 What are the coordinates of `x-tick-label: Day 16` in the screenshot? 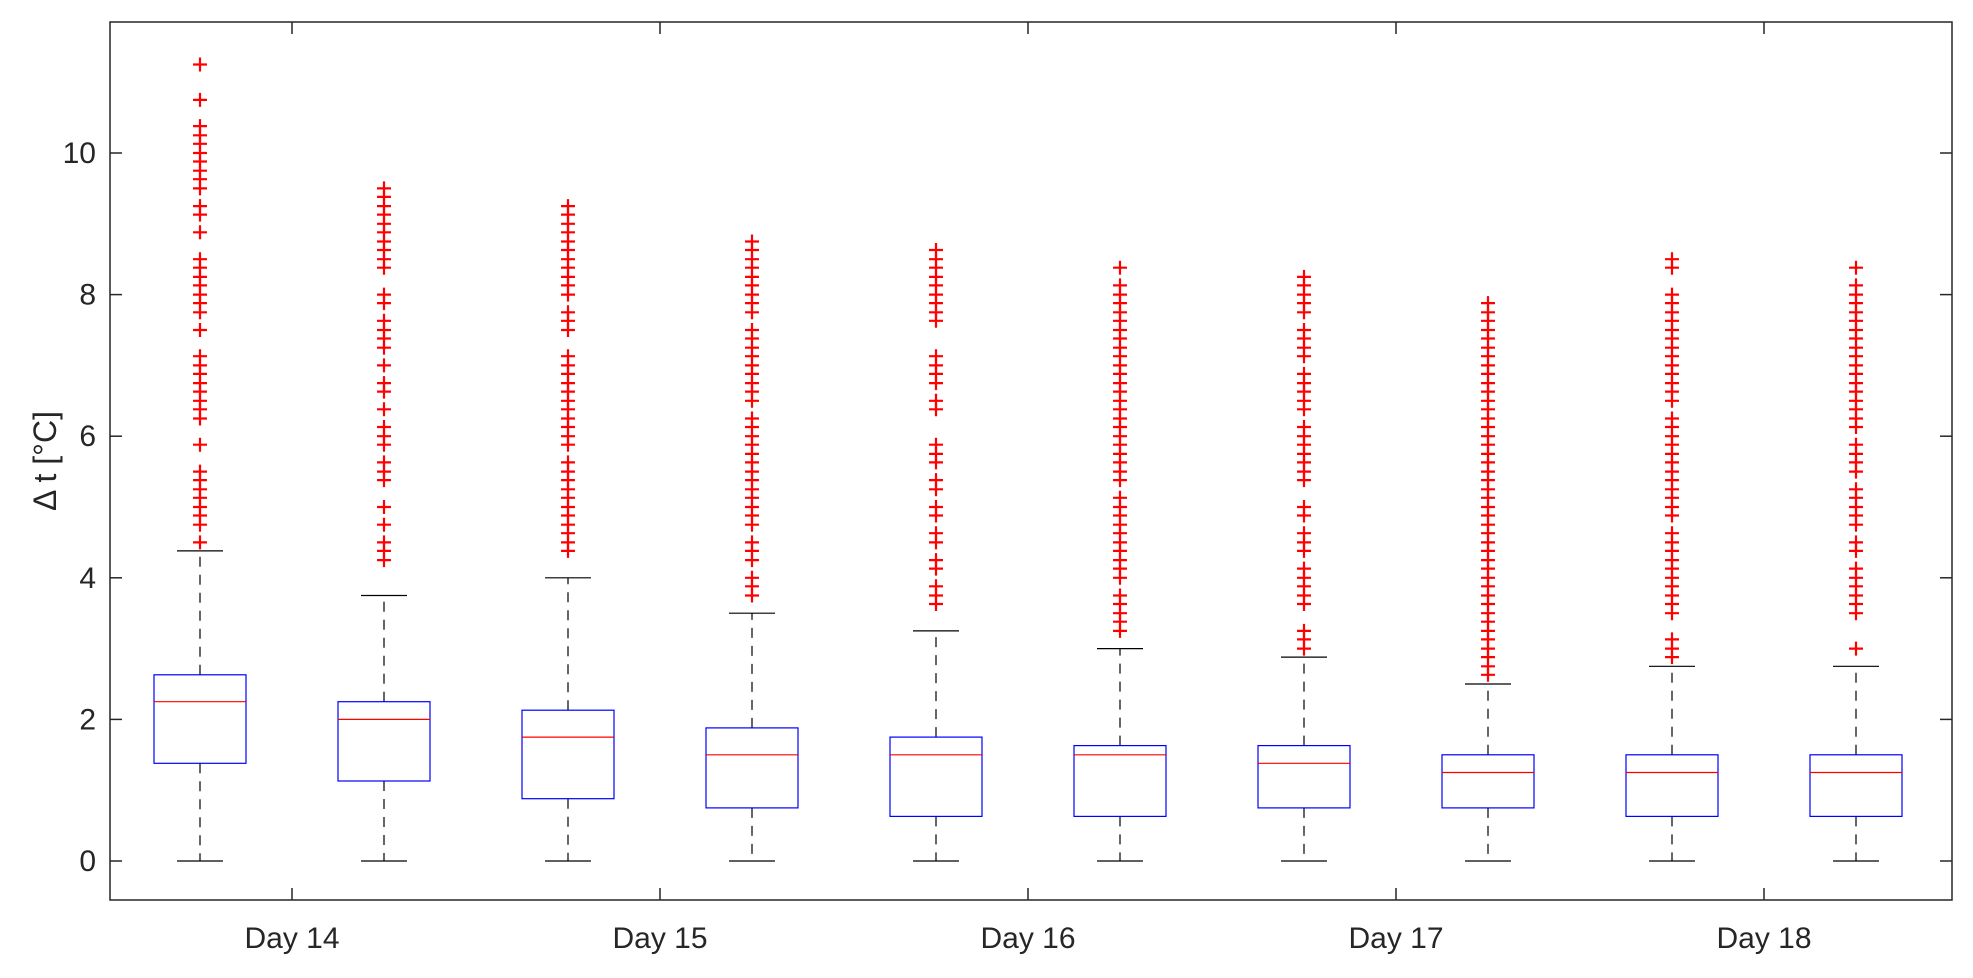 It's located at (1027, 938).